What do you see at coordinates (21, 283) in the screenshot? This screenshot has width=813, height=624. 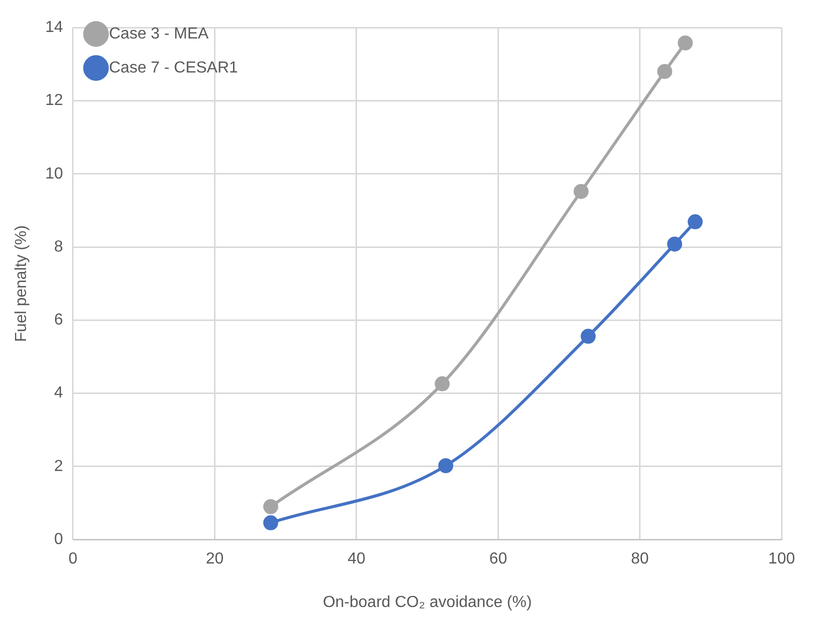 I see `y-axis-title: Fuel penalty (%)` at bounding box center [21, 283].